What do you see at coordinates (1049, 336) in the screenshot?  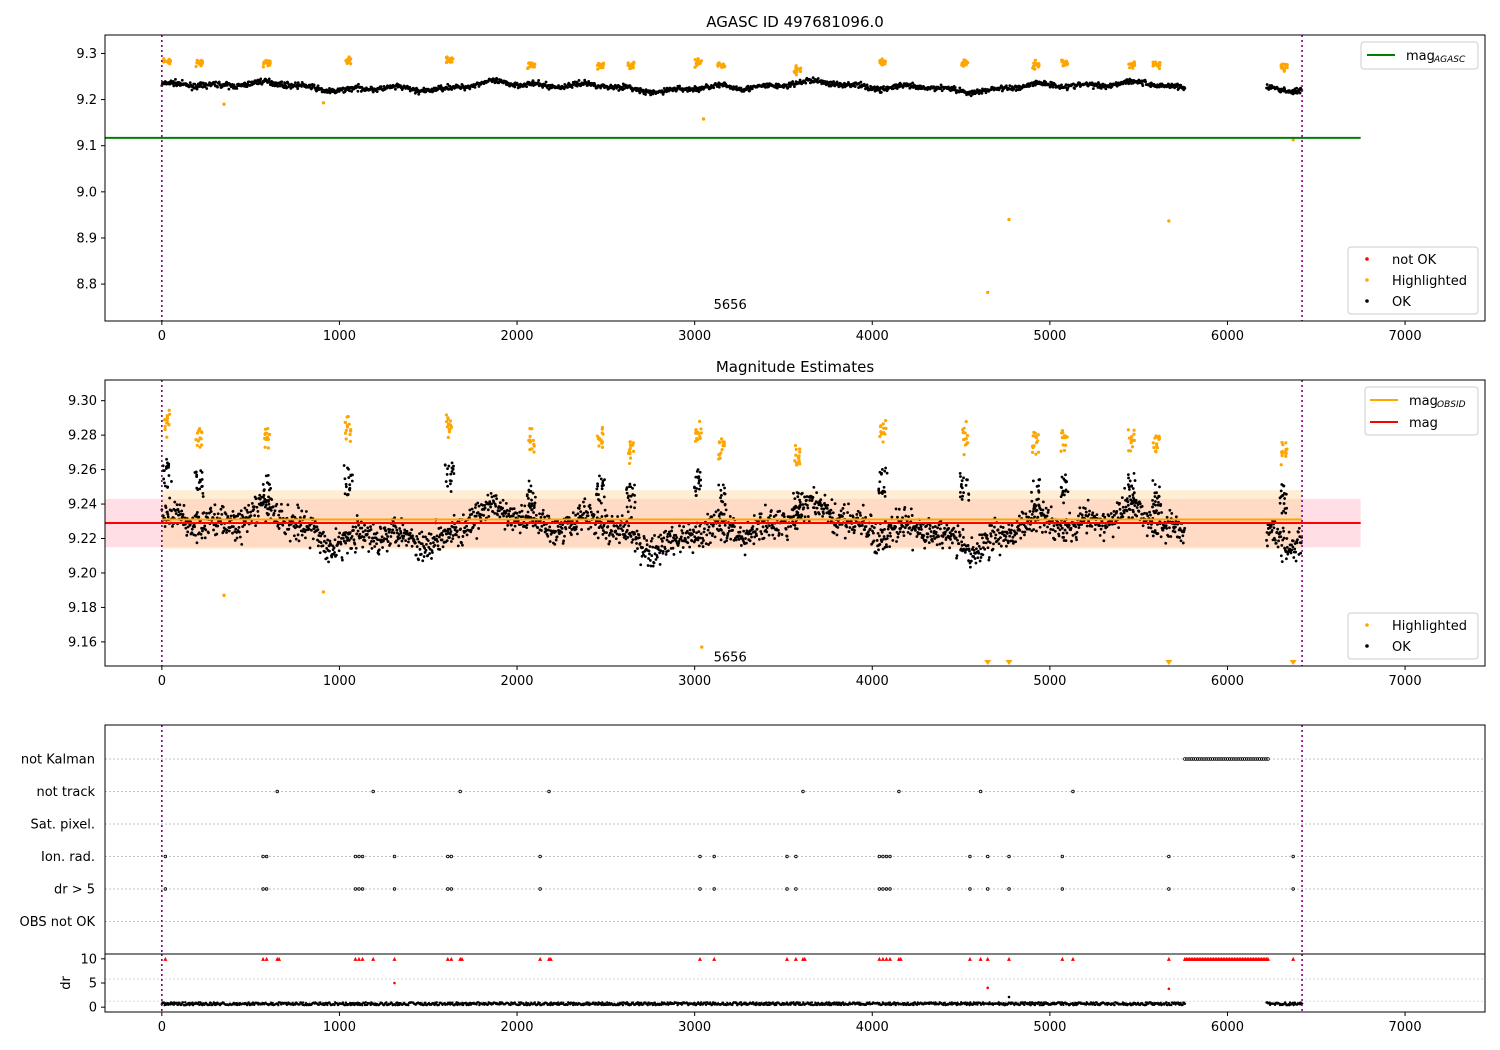 I see `x-tick-label: 5000` at bounding box center [1049, 336].